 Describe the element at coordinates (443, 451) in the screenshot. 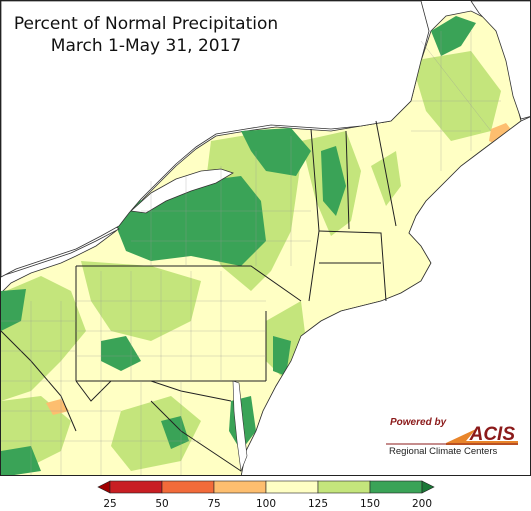

I see `regional-climate-centers-label: Regional Climate Centers` at that location.